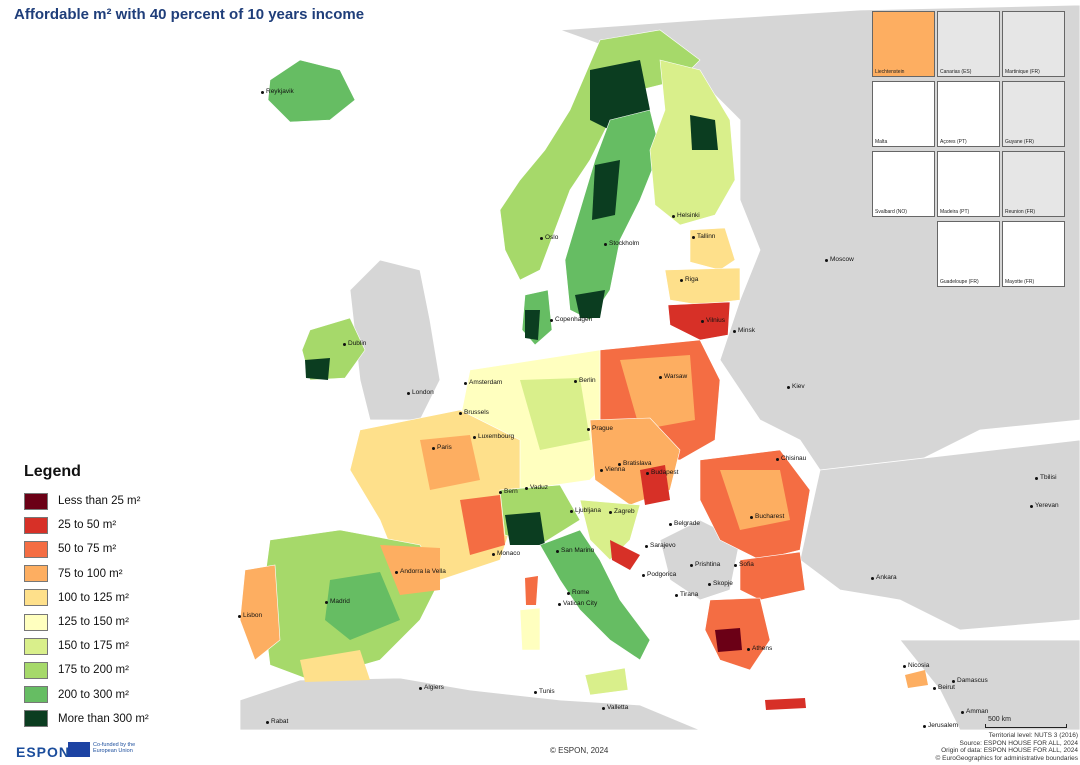  I want to click on city-label: Copenhagen, so click(571, 319).